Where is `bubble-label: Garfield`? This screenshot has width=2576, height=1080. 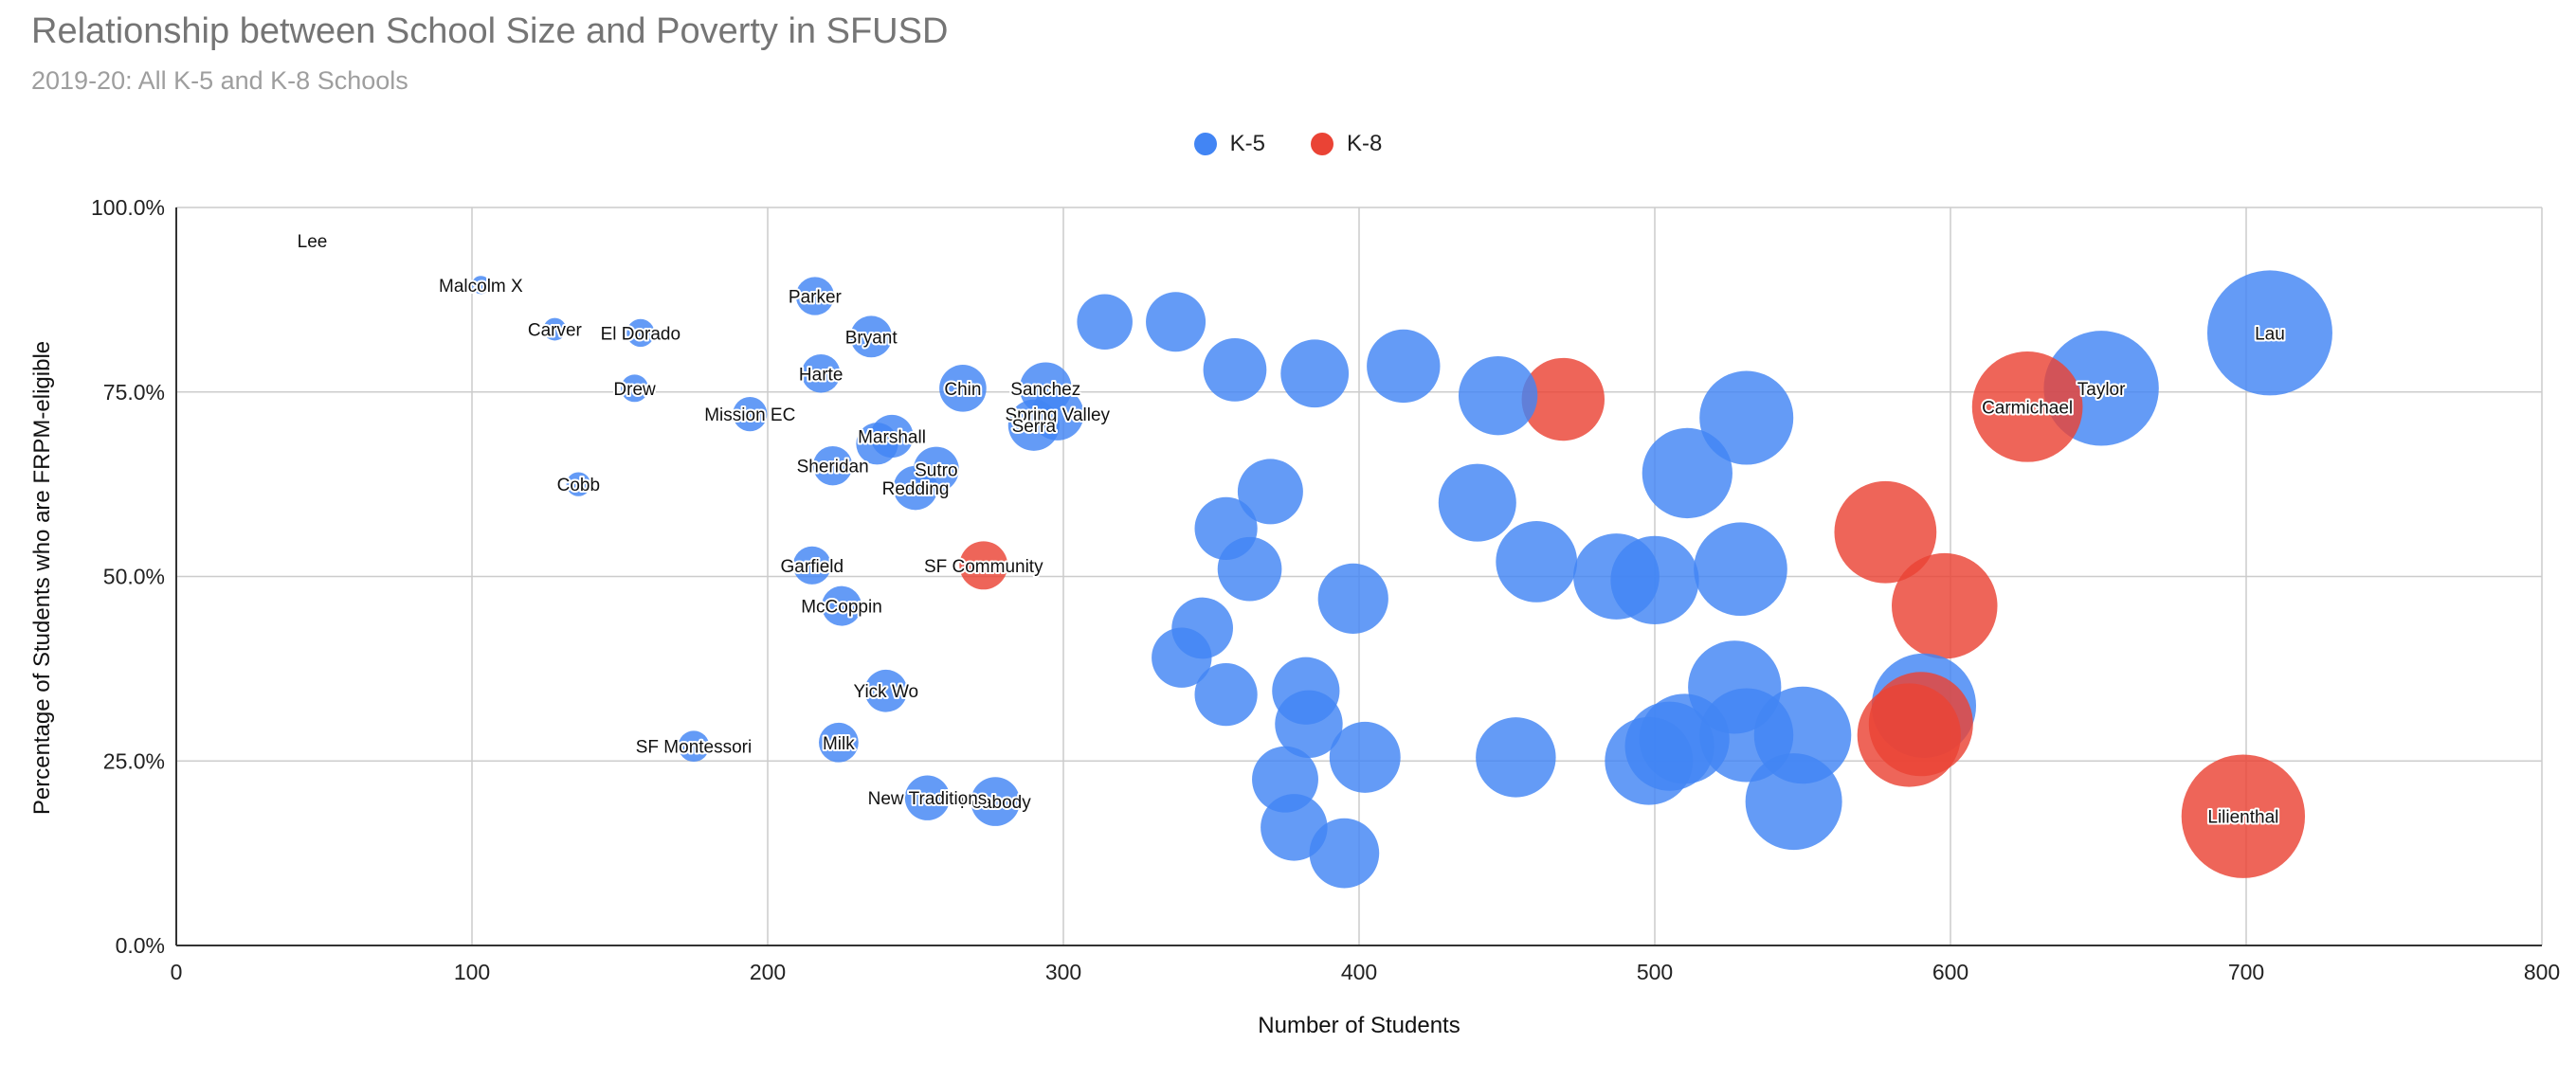 bubble-label: Garfield is located at coordinates (812, 567).